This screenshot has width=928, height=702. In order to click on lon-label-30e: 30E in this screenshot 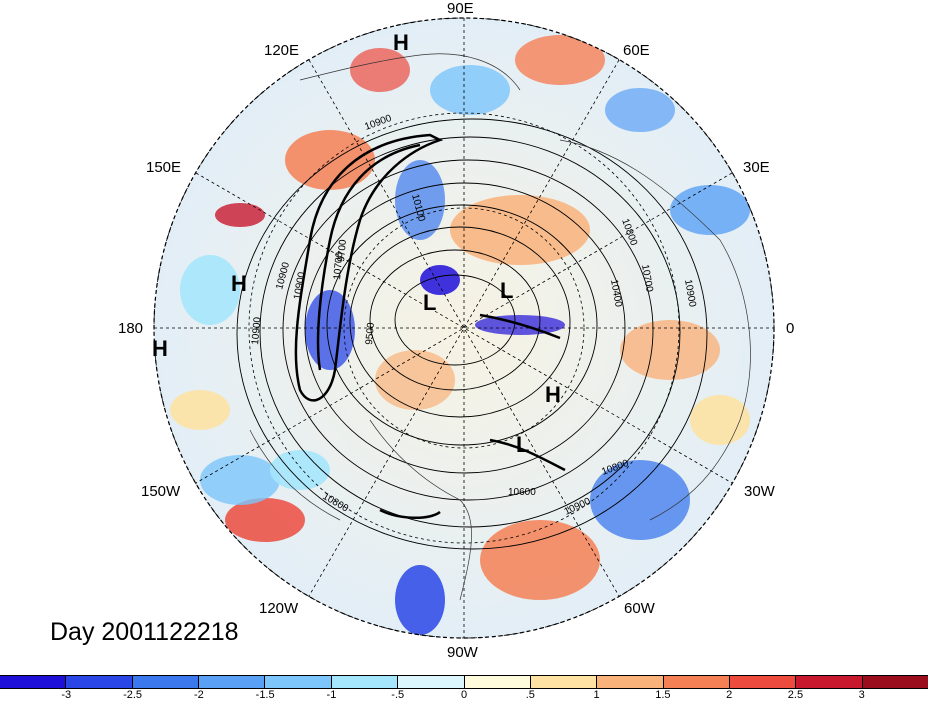, I will do `click(756, 167)`.